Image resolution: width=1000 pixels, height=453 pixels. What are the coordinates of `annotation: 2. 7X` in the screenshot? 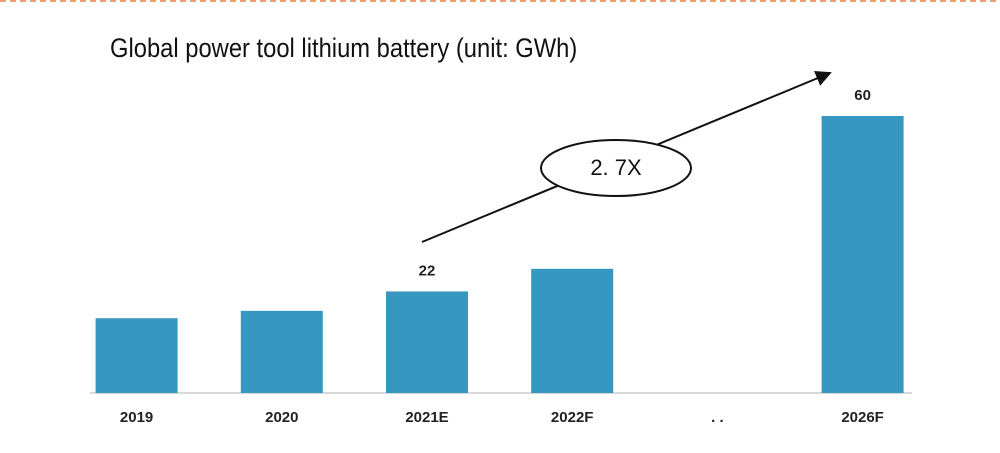 It's located at (616, 167).